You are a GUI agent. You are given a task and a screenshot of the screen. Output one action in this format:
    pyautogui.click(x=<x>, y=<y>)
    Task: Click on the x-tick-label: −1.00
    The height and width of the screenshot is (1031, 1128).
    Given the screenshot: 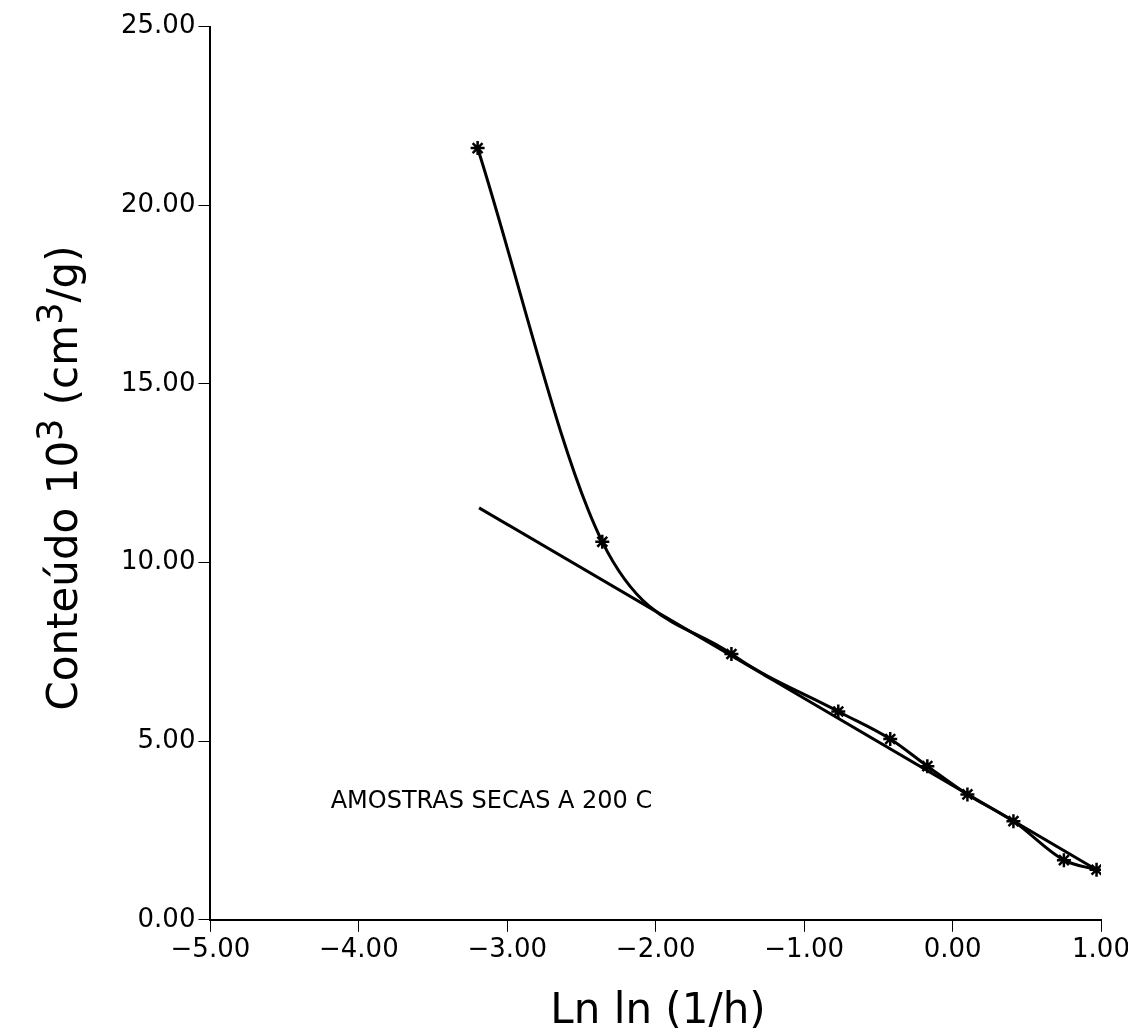 What is the action you would take?
    pyautogui.click(x=804, y=948)
    